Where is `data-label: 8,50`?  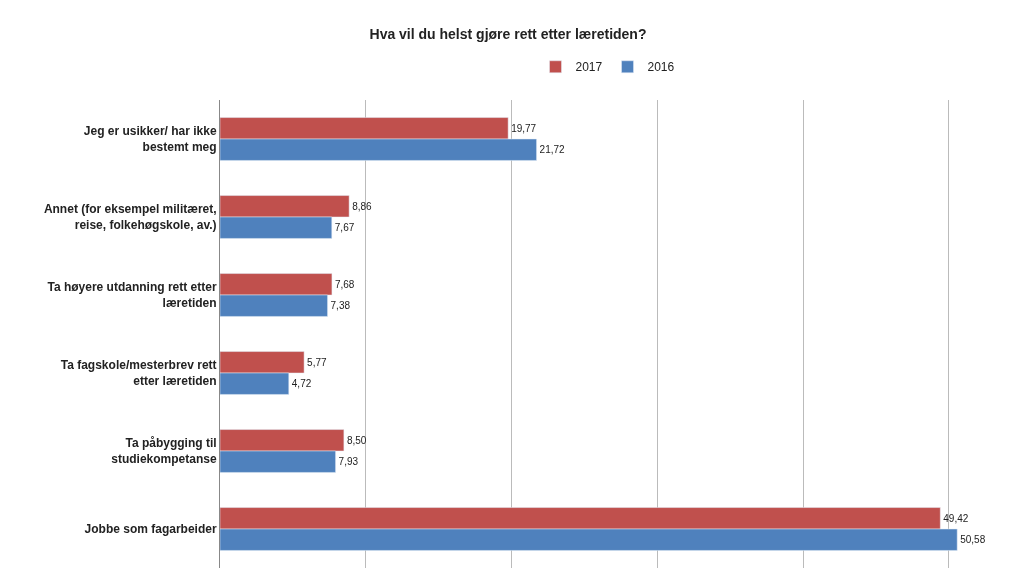
data-label: 8,50 is located at coordinates (356, 440).